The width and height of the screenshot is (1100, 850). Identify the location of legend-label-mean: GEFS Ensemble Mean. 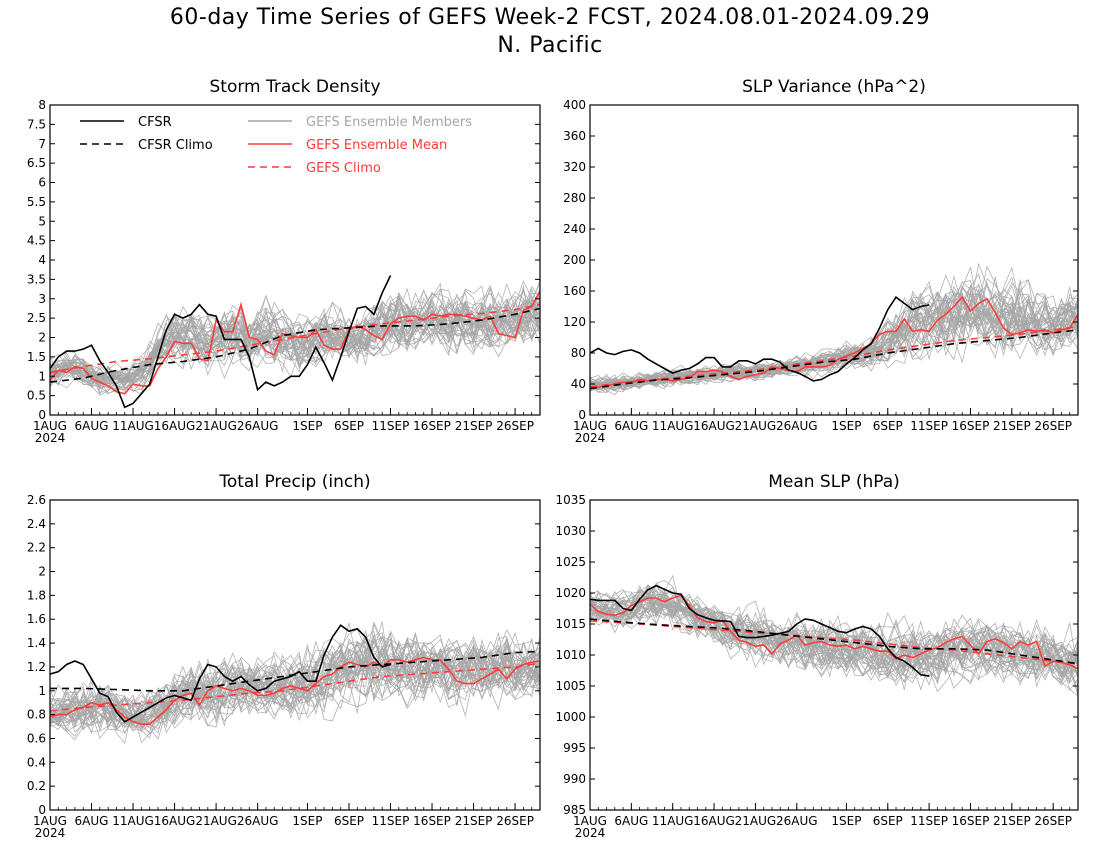
(376, 145).